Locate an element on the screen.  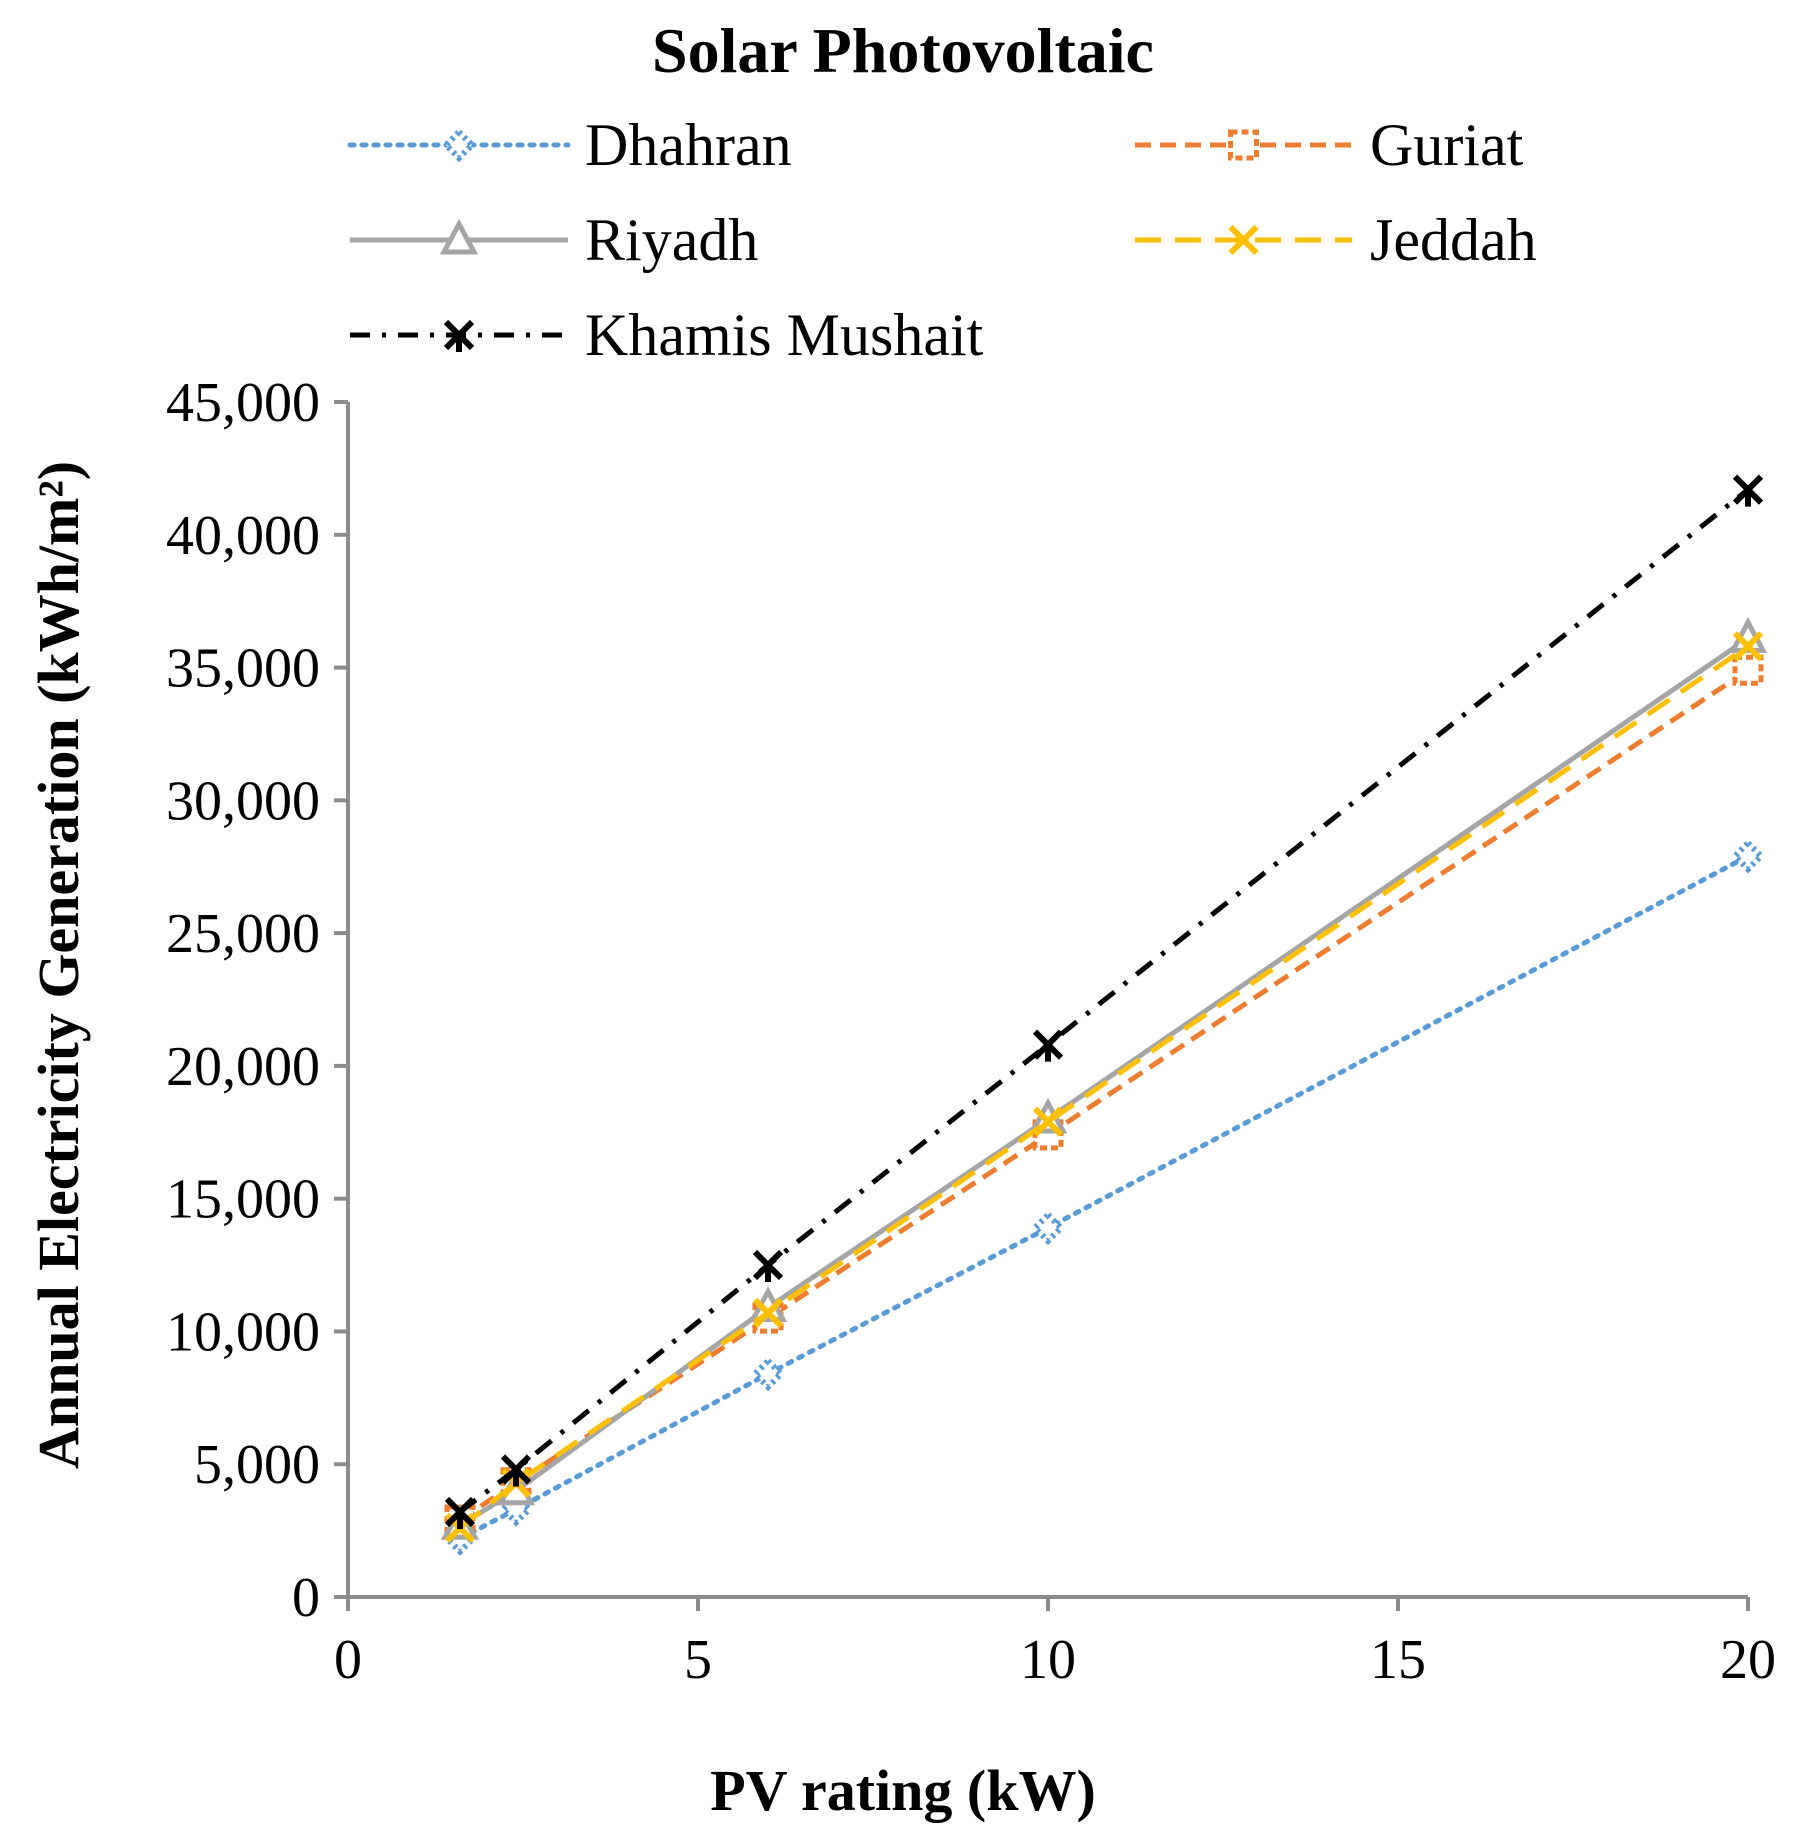
x-tick-label: 0 is located at coordinates (348, 1660).